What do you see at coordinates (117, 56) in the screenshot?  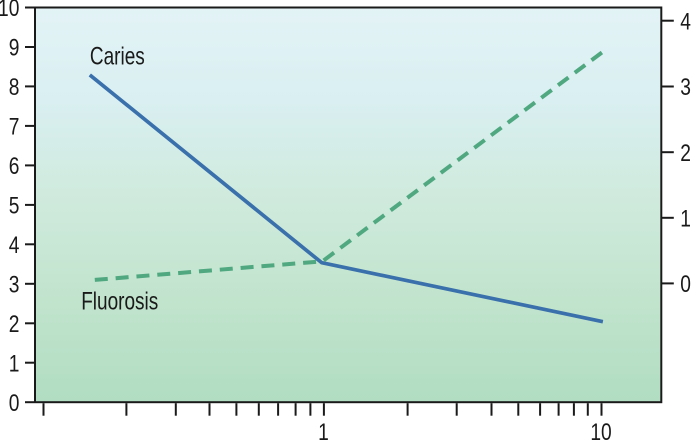 I see `svg-text: Caries` at bounding box center [117, 56].